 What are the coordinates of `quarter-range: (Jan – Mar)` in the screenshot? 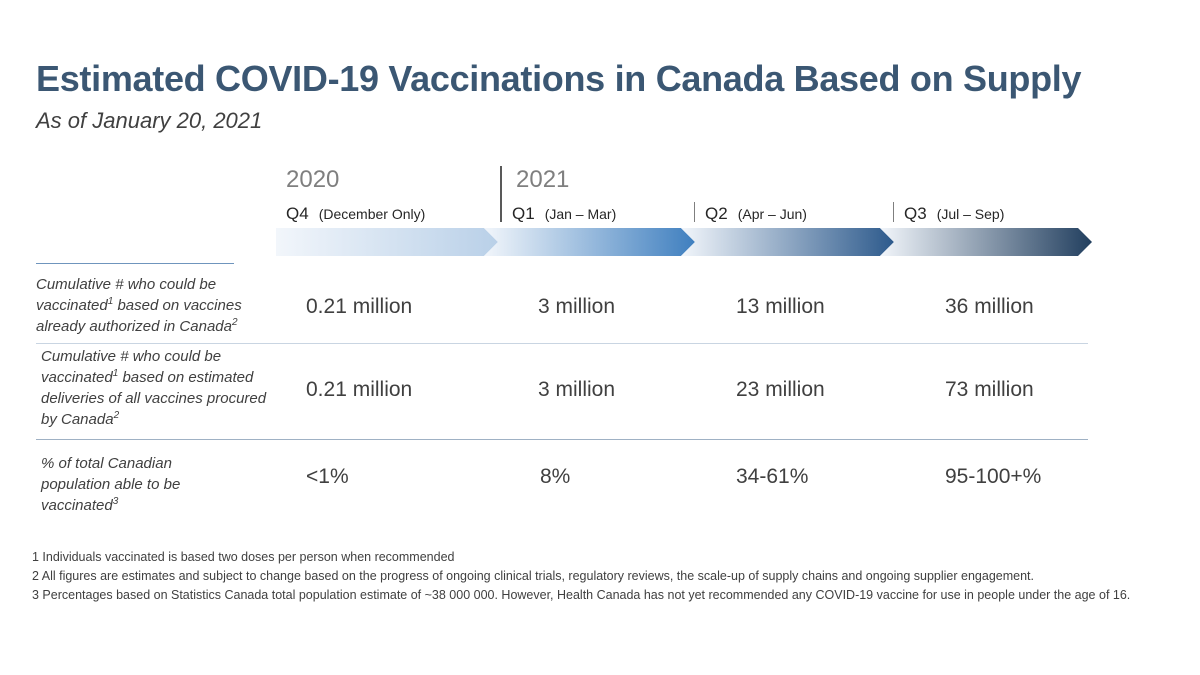 It's located at (580, 214).